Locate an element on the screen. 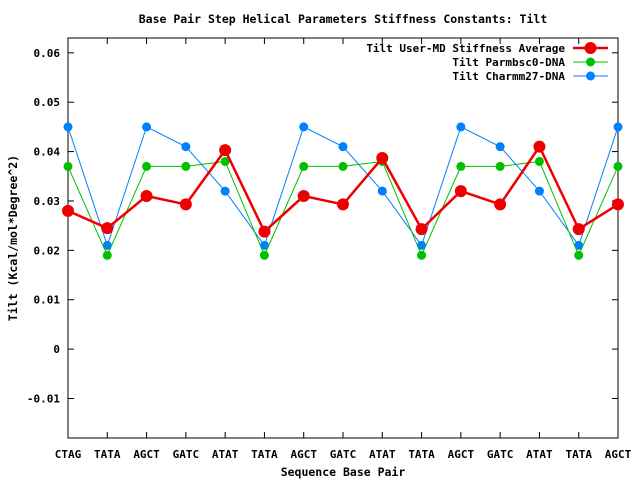  y-tick-label: 0.05 is located at coordinates (47, 102).